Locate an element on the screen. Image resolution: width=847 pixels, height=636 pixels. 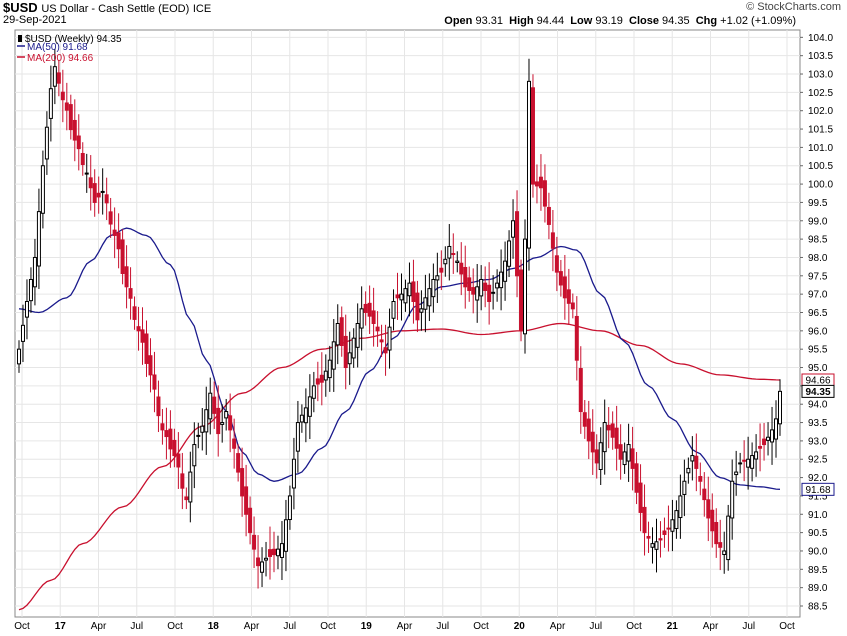
ma200-value-tag: 94.66 is located at coordinates (817, 380).